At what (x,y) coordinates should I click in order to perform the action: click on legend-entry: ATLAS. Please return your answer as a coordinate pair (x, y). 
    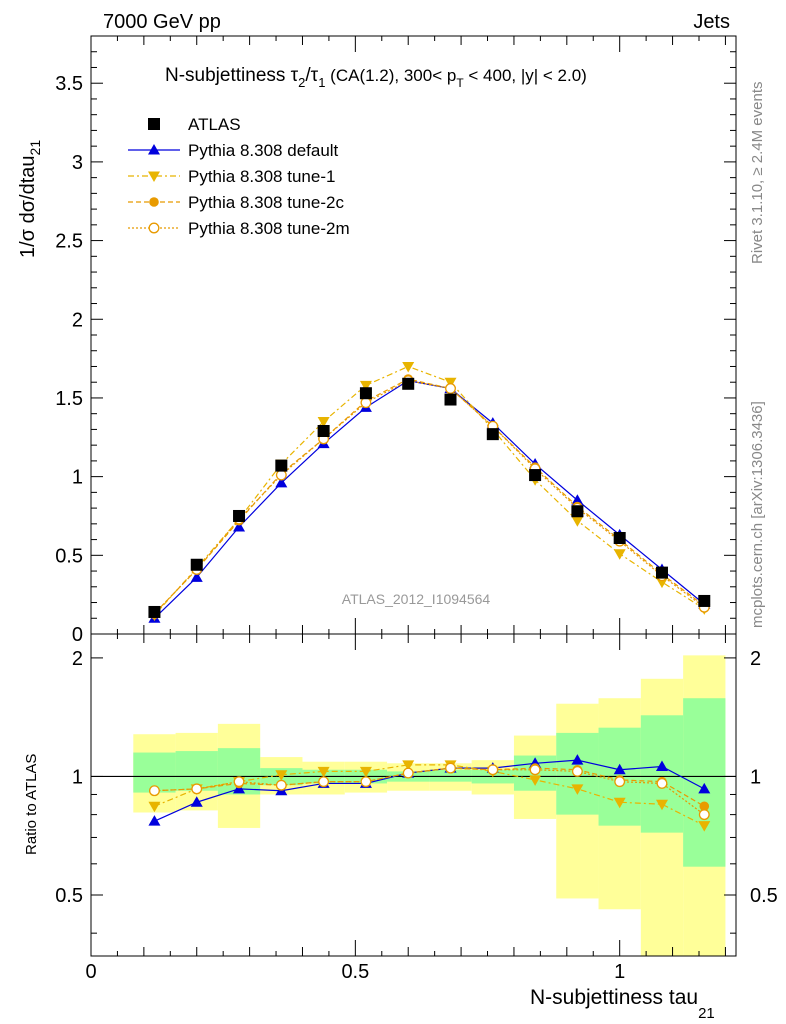
    Looking at the image, I should click on (194, 124).